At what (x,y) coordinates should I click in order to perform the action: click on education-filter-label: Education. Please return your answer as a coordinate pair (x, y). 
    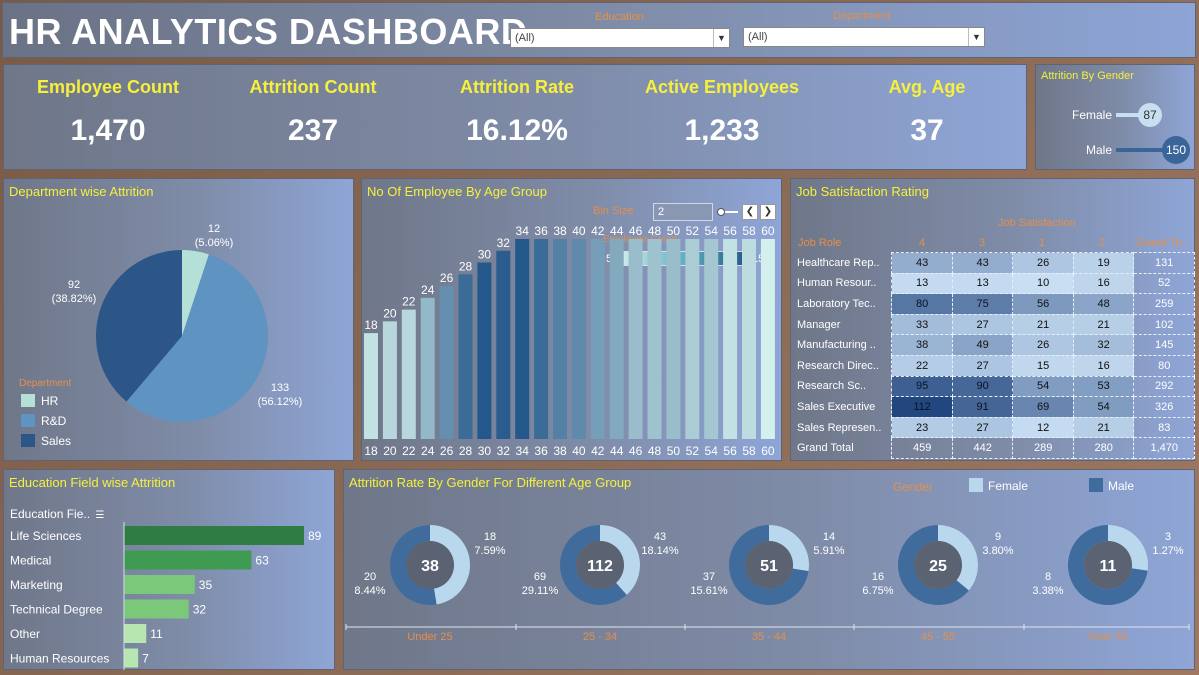
    Looking at the image, I should click on (619, 17).